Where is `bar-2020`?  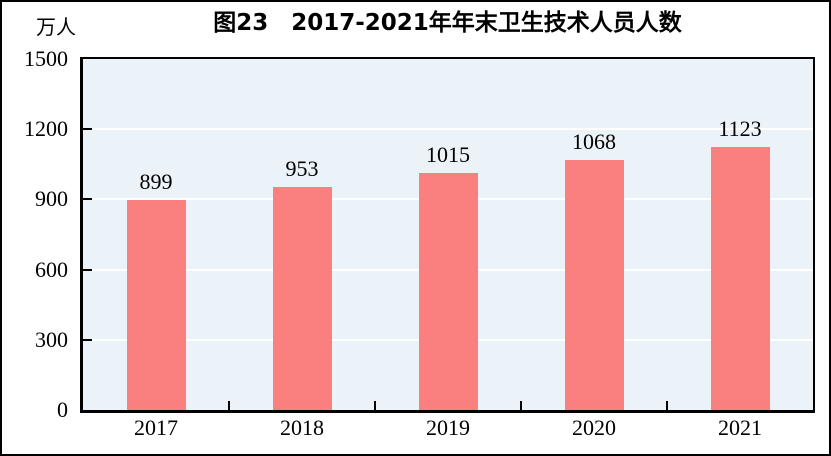
bar-2020 is located at coordinates (594, 285).